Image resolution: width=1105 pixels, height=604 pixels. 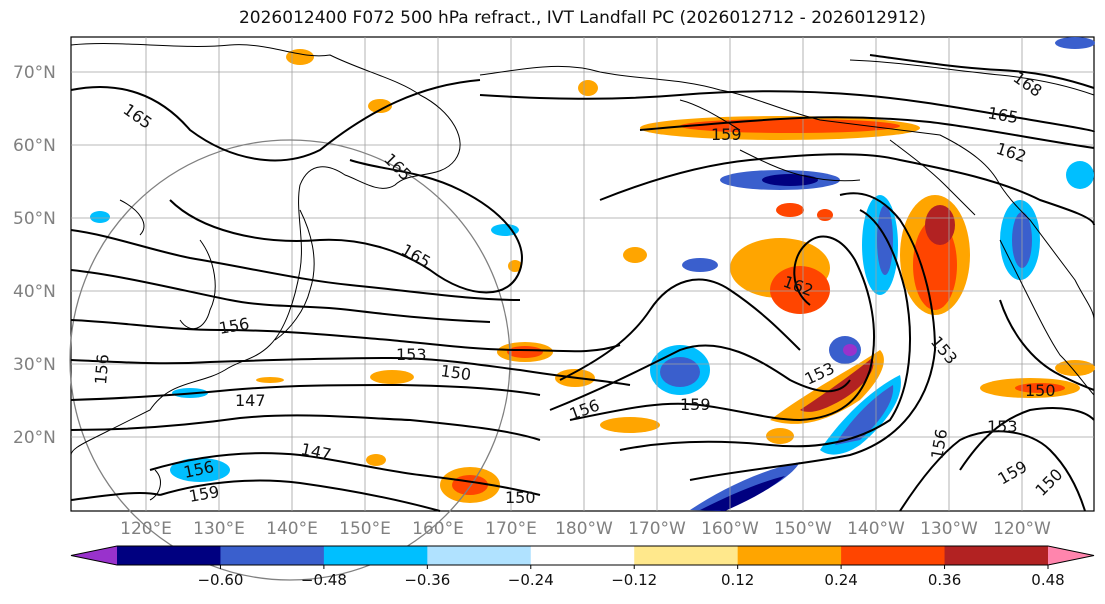 What do you see at coordinates (531, 580) in the screenshot?
I see `colorbar-tick-label: −0.24` at bounding box center [531, 580].